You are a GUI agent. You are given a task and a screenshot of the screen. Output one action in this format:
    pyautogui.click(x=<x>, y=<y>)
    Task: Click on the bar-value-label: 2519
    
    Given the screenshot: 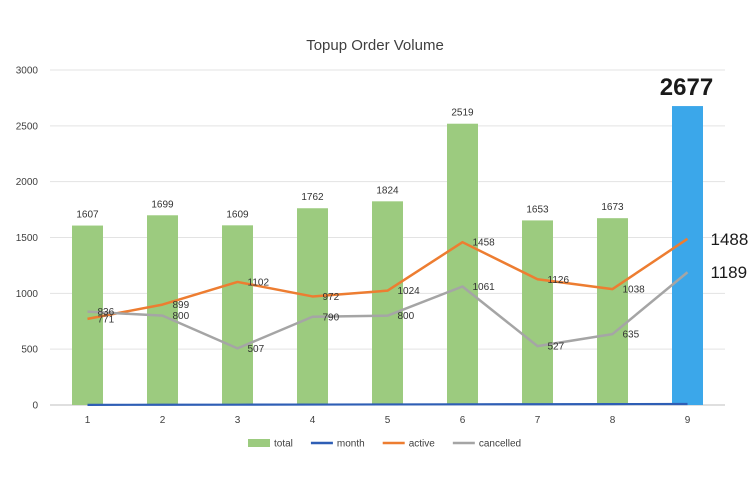 What is the action you would take?
    pyautogui.click(x=462, y=113)
    